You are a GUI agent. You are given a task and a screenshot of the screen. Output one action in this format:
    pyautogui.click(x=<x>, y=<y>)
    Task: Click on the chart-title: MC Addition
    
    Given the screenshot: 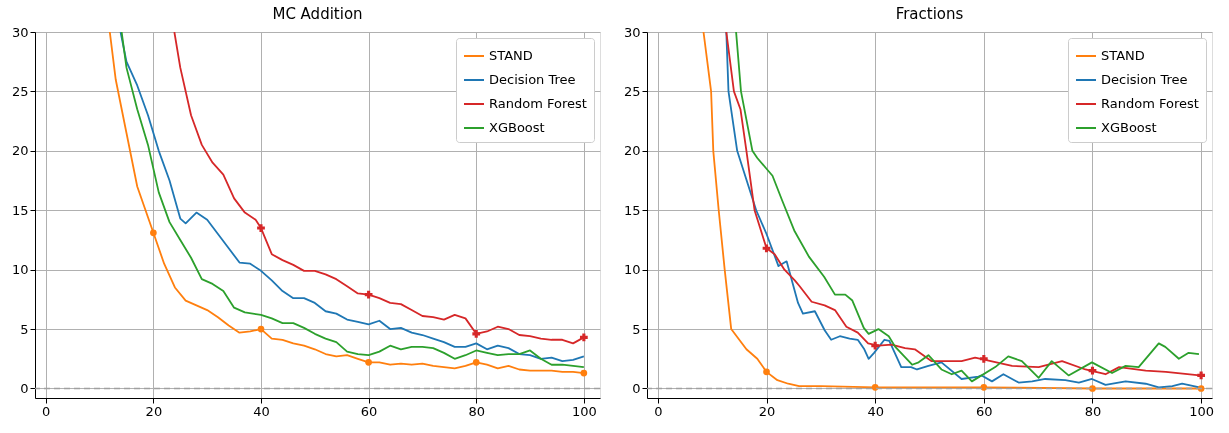 What is the action you would take?
    pyautogui.click(x=317, y=14)
    